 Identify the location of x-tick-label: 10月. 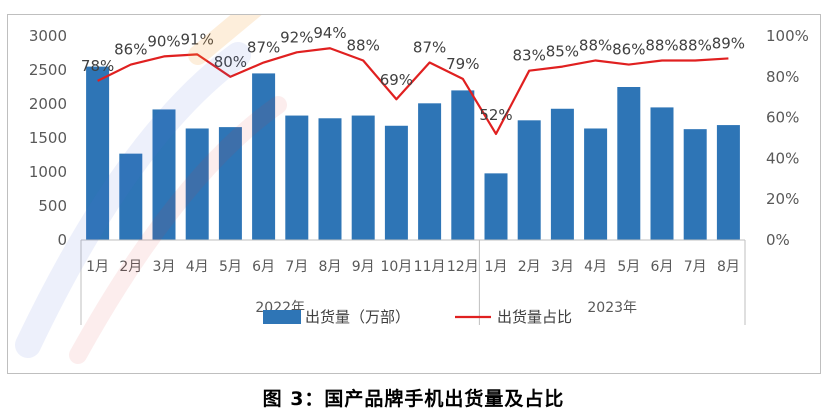
(396, 267).